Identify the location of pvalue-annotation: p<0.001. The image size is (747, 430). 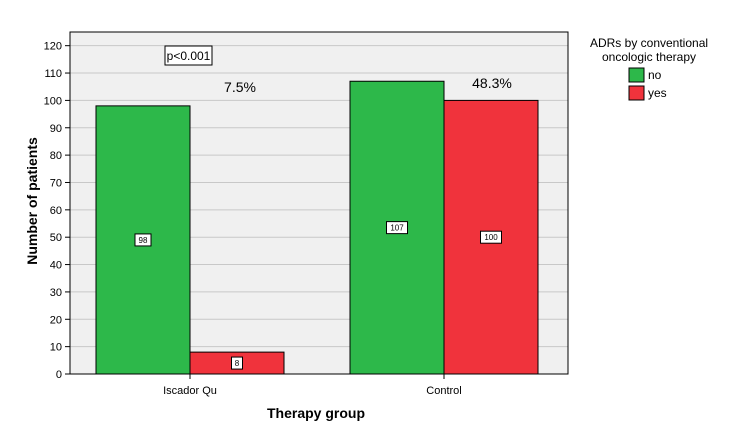
(188, 55).